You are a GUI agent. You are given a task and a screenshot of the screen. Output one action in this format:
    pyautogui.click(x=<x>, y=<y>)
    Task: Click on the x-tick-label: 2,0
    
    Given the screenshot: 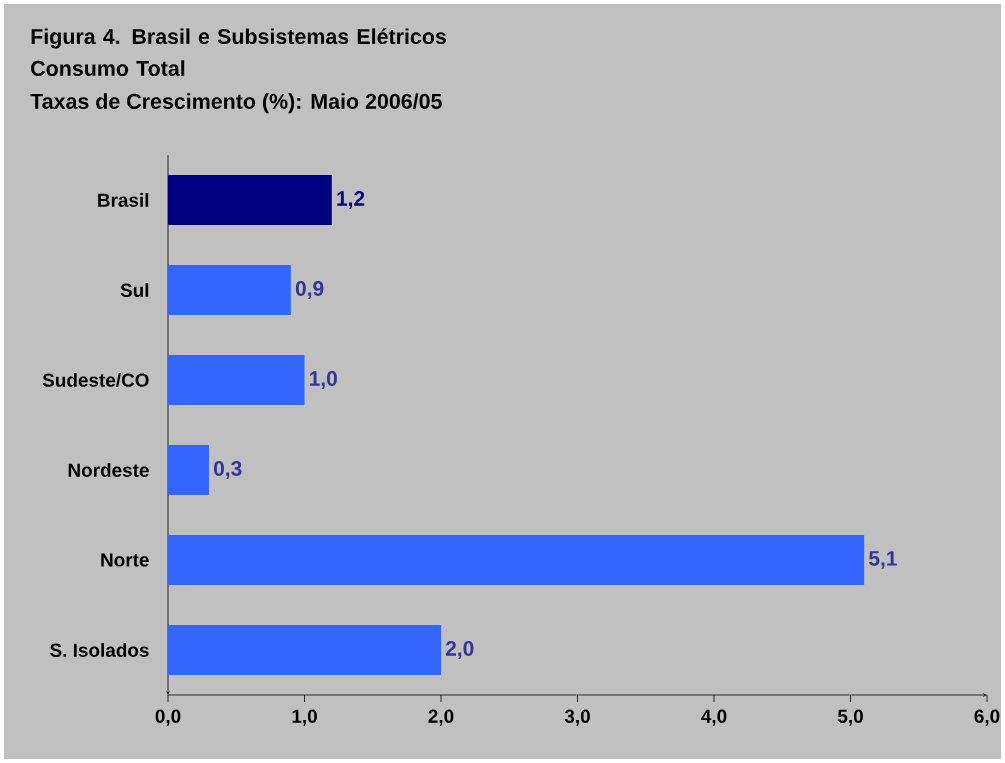 What is the action you would take?
    pyautogui.click(x=441, y=717)
    